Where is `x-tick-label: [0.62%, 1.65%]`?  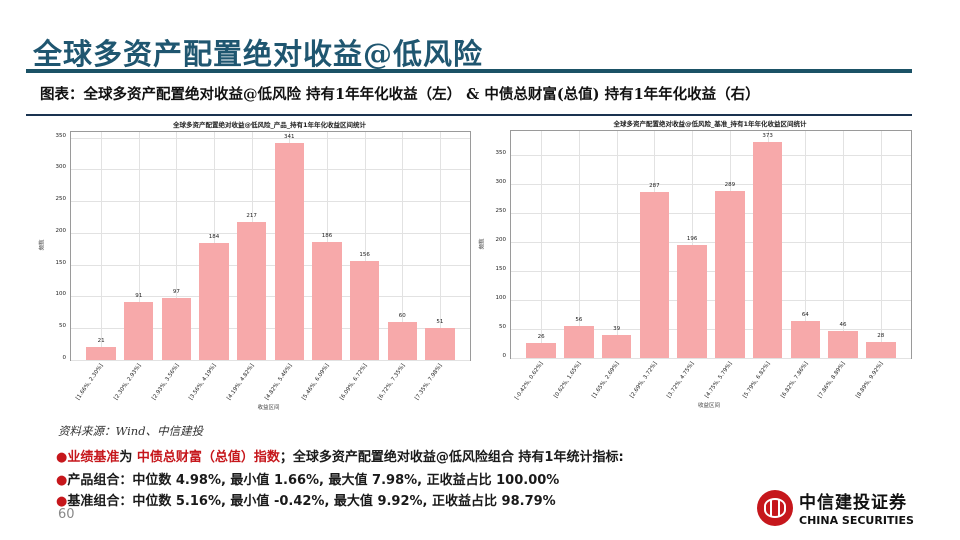
x-tick-label: [0.62%, 1.65%] is located at coordinates (568, 380).